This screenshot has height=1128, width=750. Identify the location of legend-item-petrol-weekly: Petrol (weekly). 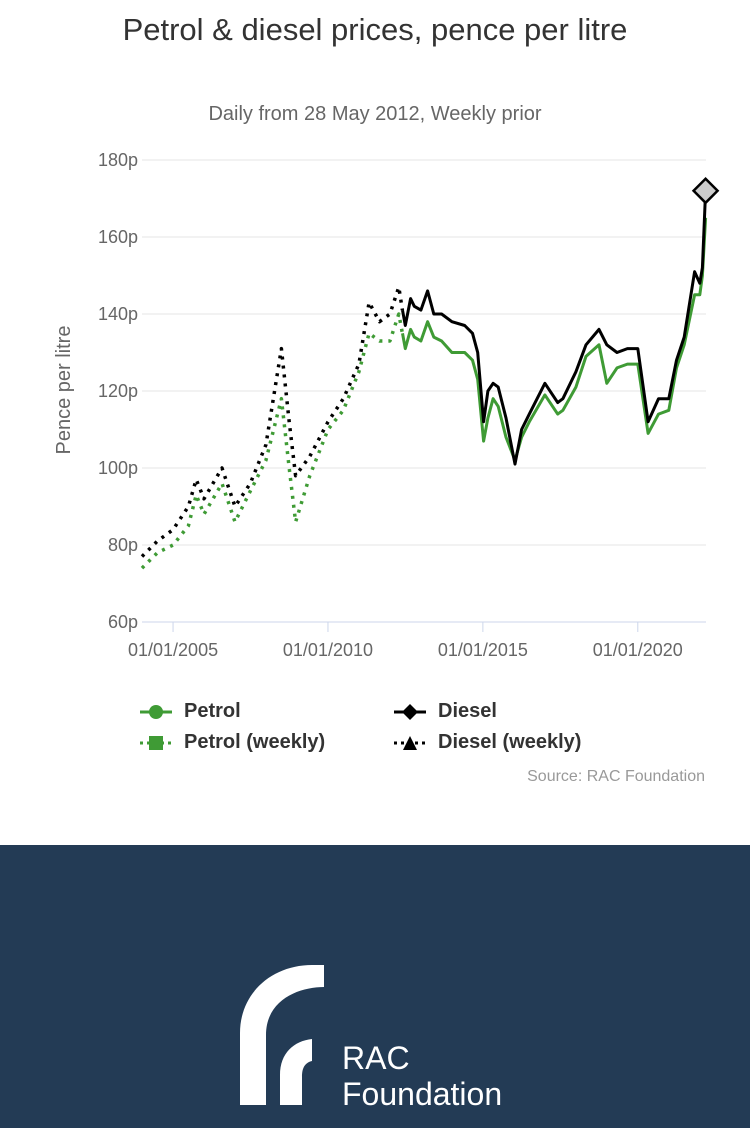
(231, 742).